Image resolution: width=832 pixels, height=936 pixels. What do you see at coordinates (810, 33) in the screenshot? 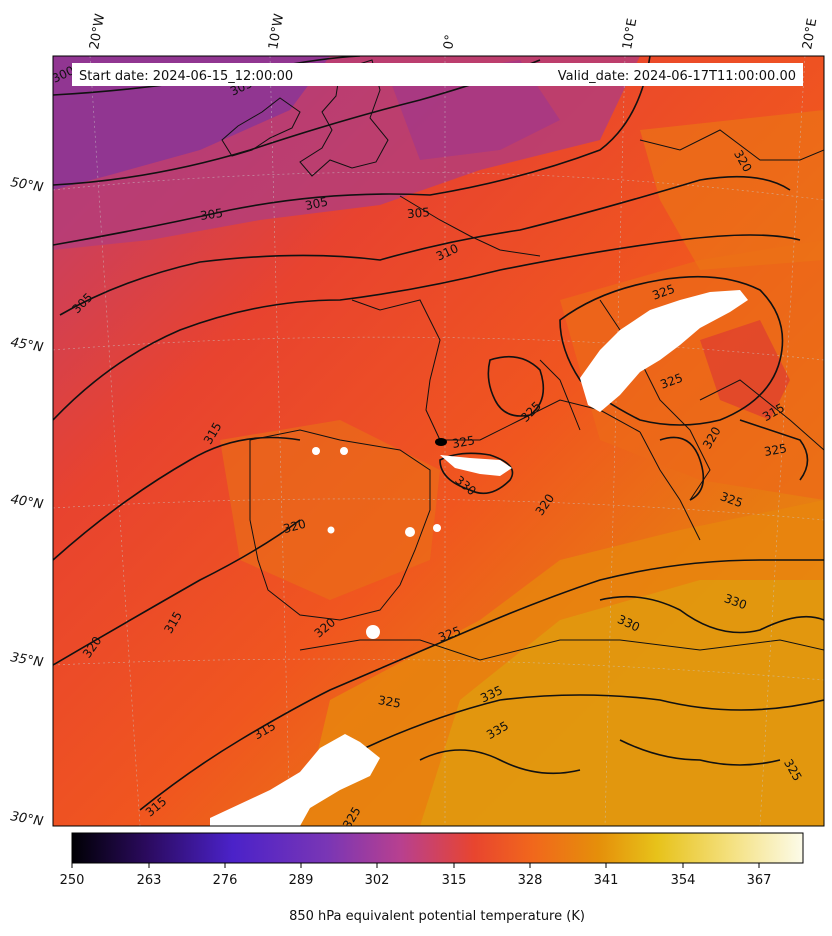
I see `lon-label-20e: 20°E` at bounding box center [810, 33].